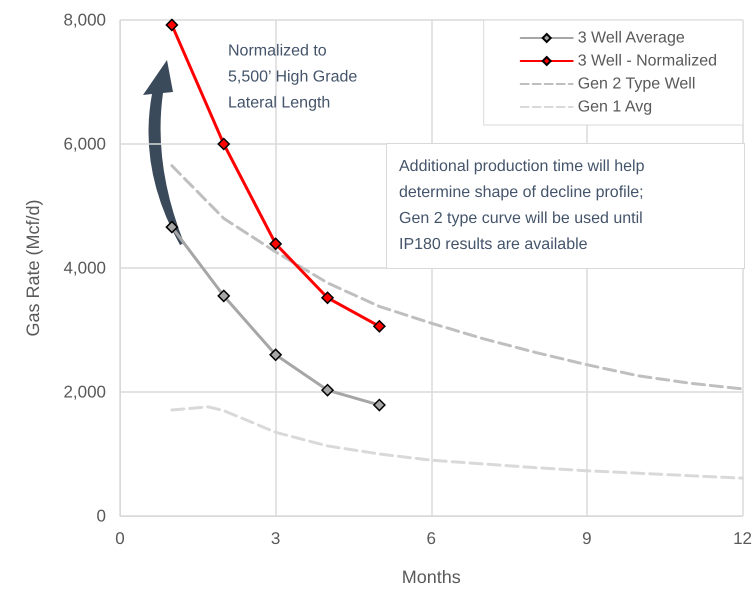  What do you see at coordinates (293, 77) in the screenshot?
I see `annotation: Normalized to 5,500’ High Grade Lateral Length` at bounding box center [293, 77].